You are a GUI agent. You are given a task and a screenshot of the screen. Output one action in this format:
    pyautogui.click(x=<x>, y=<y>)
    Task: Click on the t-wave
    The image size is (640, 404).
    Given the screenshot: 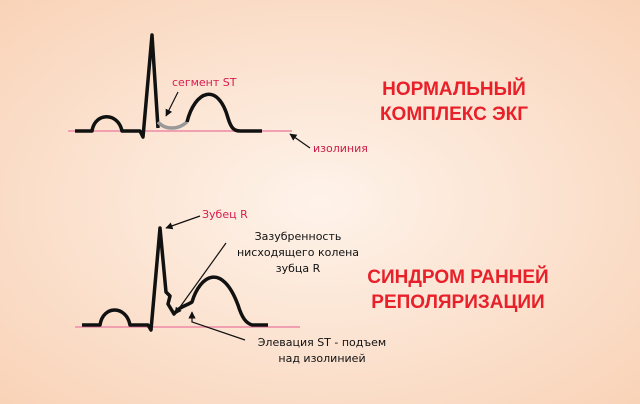 What is the action you would take?
    pyautogui.click(x=223, y=112)
    